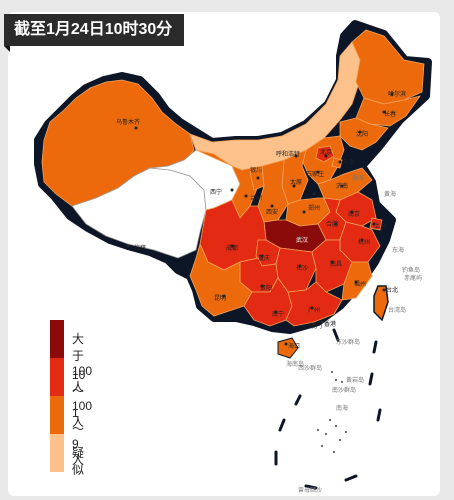 The image size is (454, 500). What do you see at coordinates (229, 184) in the screenshot?
I see `region-gansu` at bounding box center [229, 184].